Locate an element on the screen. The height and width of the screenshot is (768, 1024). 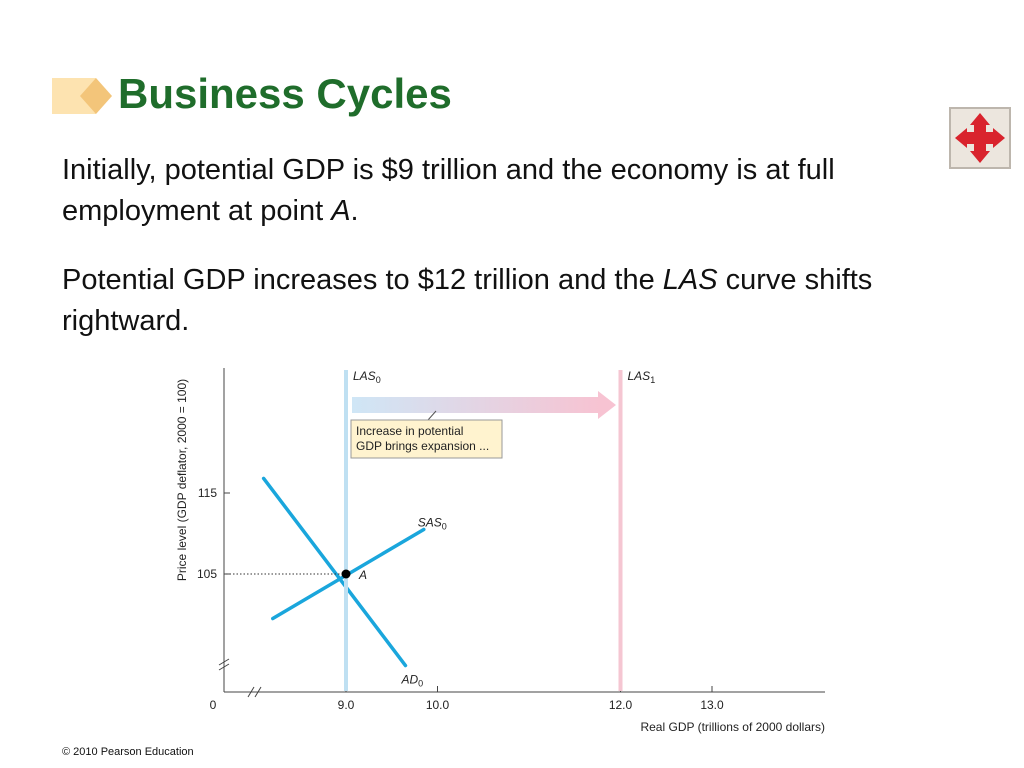
y-axis-label: Price level (GDP deflator, 2000 = 100) is located at coordinates (182, 480).